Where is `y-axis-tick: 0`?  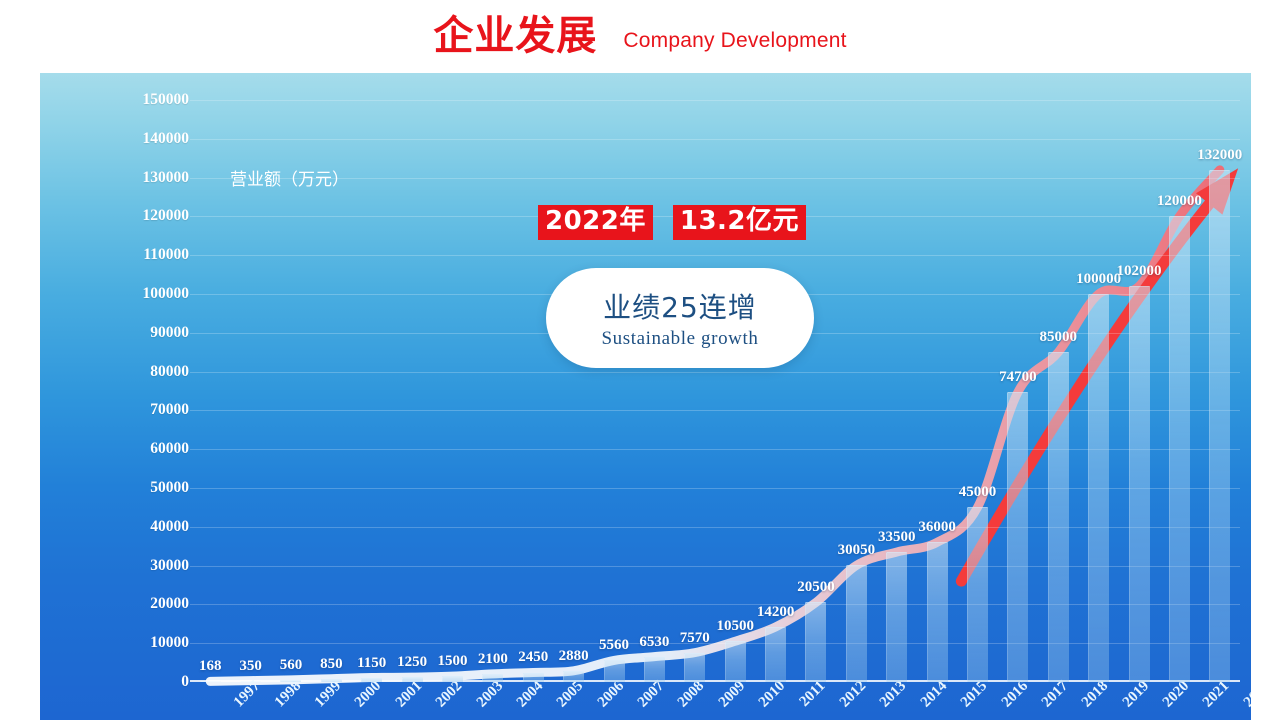 y-axis-tick: 0 is located at coordinates (185, 681).